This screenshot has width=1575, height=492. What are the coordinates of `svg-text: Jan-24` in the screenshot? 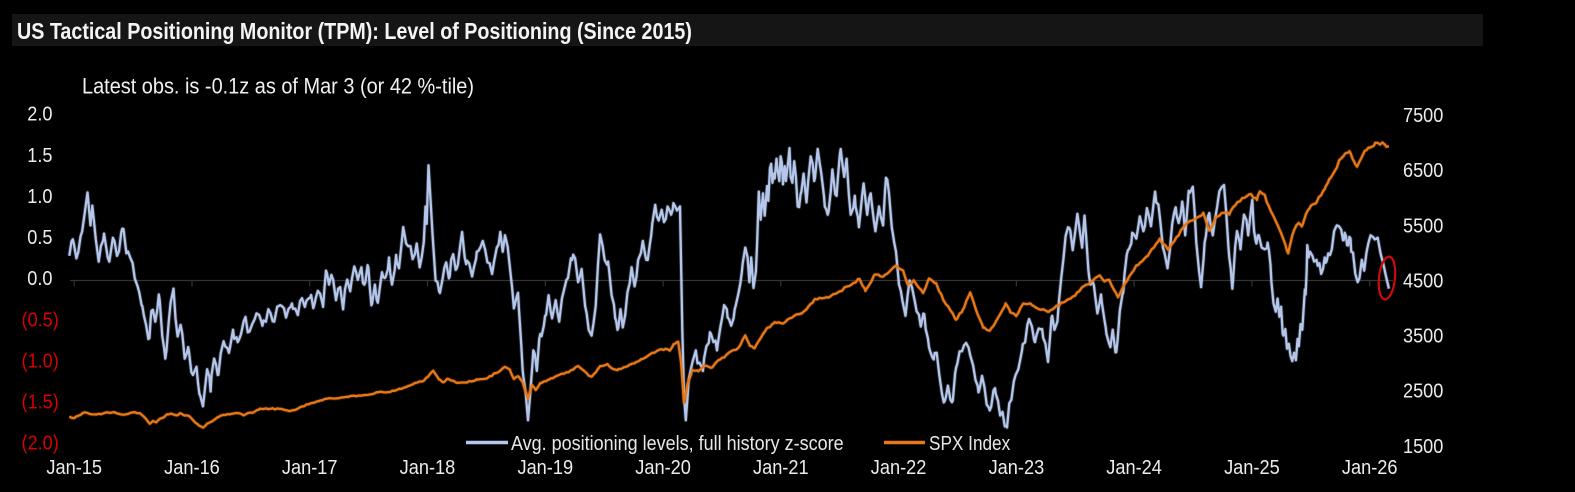 It's located at (1134, 468).